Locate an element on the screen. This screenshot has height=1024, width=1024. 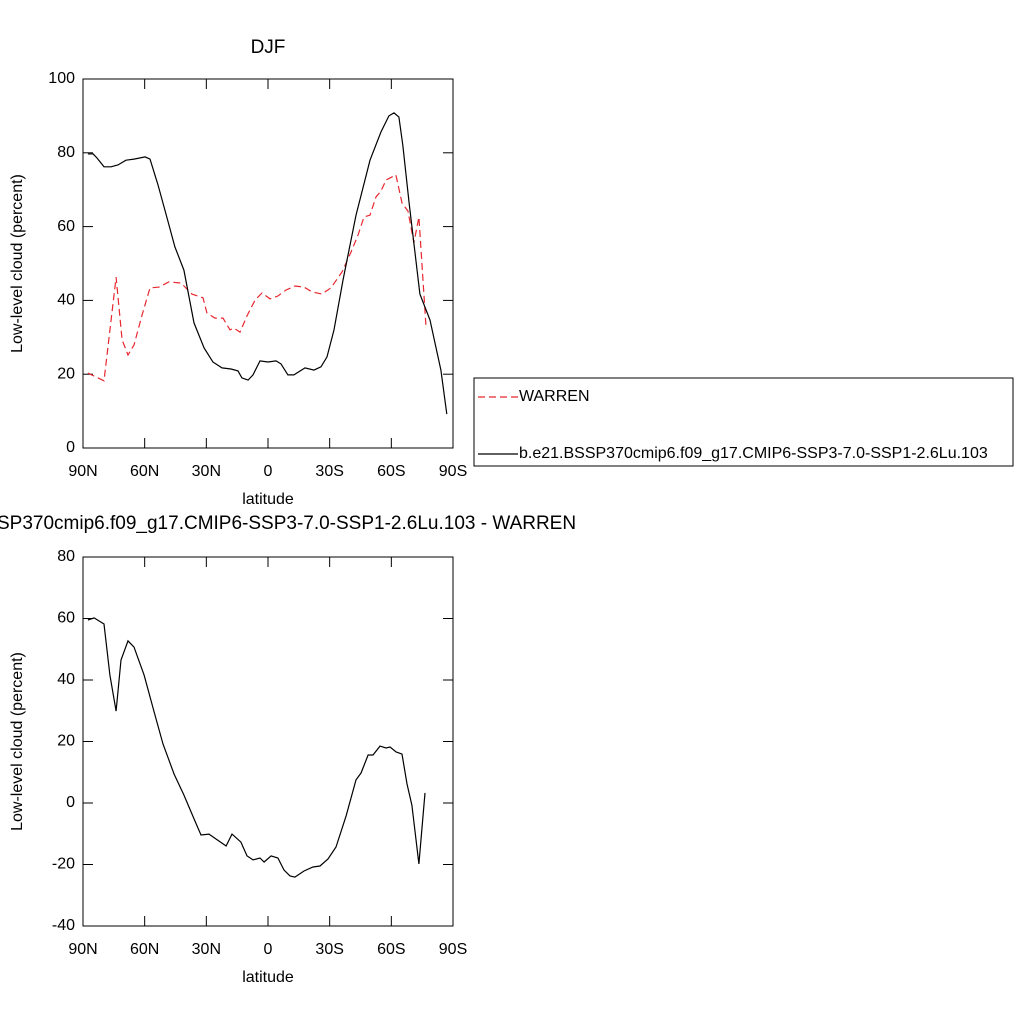
legend-label: WARREN is located at coordinates (554, 396).